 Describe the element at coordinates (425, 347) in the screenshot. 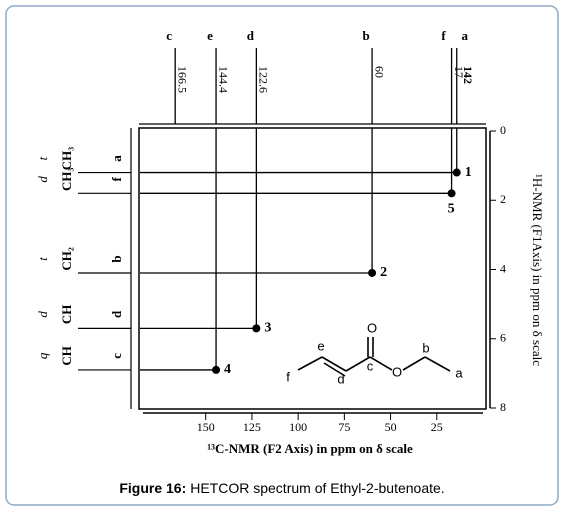

I see `structure-label: b` at that location.